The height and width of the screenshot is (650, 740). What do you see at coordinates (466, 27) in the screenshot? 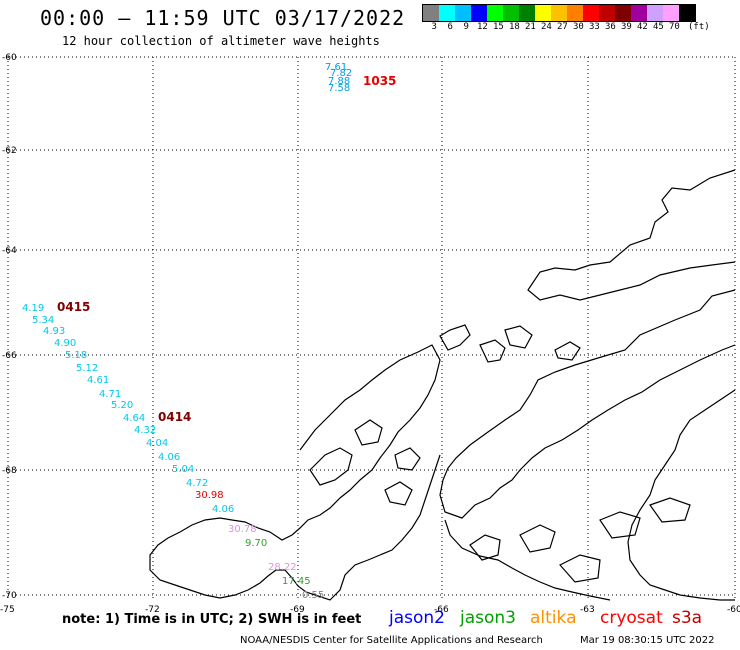
I see `scale-label: 9` at bounding box center [466, 27].